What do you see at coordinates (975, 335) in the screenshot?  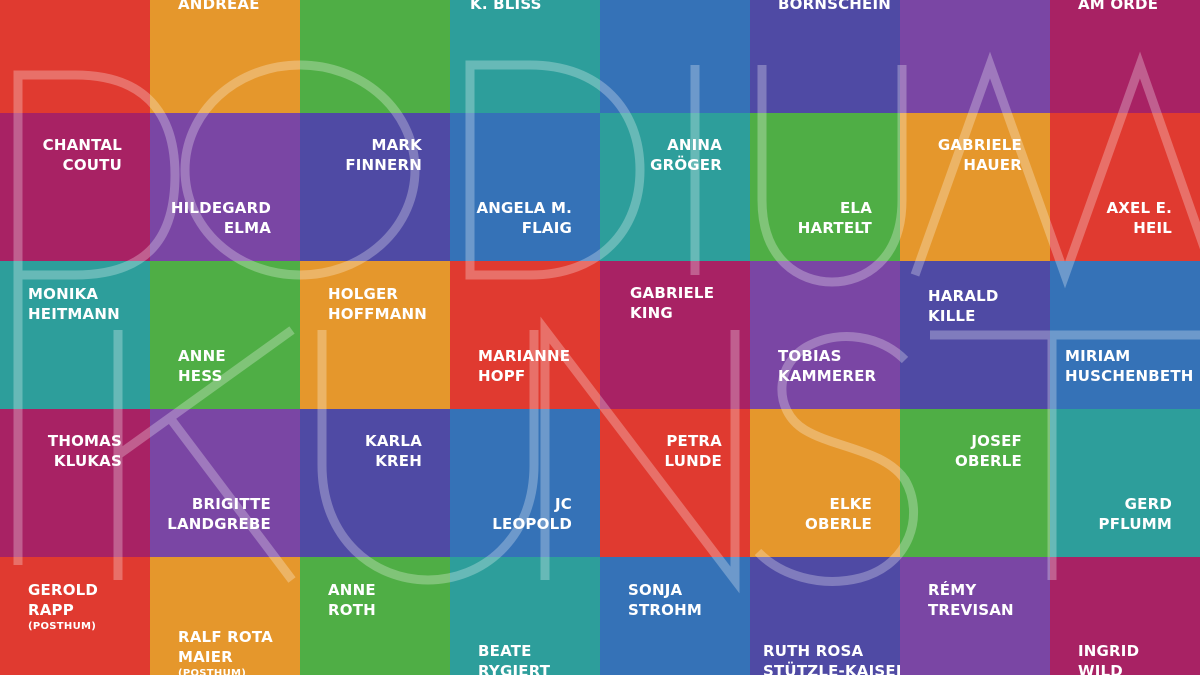 I see `artist-tile: HARALD KILLE` at bounding box center [975, 335].